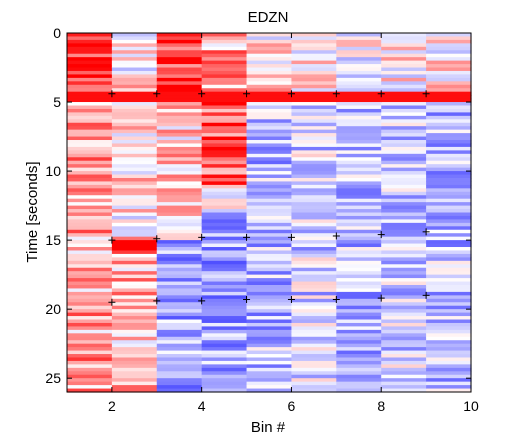  Describe the element at coordinates (268, 427) in the screenshot. I see `x-axis-label: Bin #` at that location.